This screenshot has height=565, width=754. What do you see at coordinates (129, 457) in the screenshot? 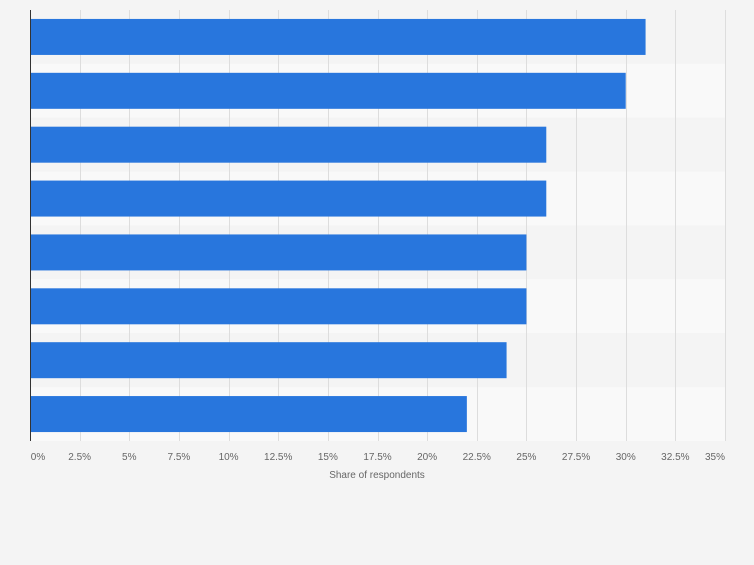
I see `x-tick-label-2: 5%` at bounding box center [129, 457].